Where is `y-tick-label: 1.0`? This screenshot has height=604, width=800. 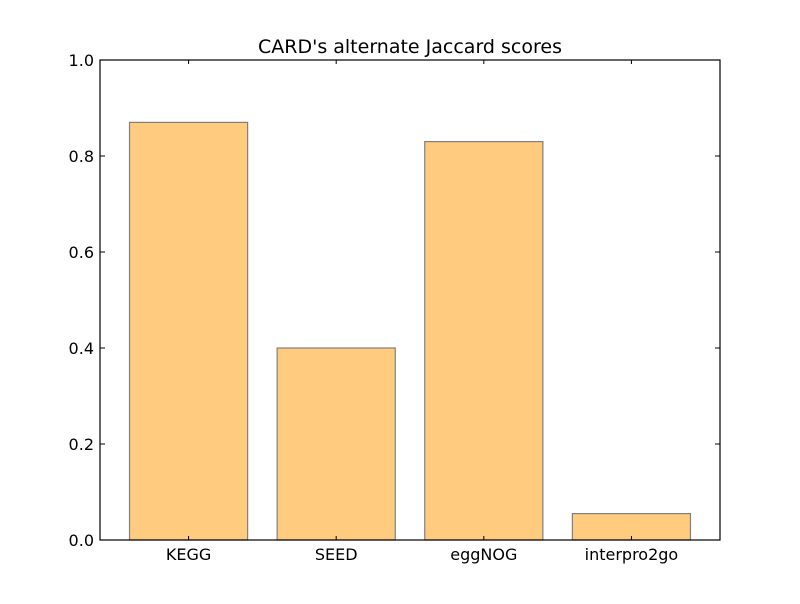
y-tick-label: 1.0 is located at coordinates (81, 60).